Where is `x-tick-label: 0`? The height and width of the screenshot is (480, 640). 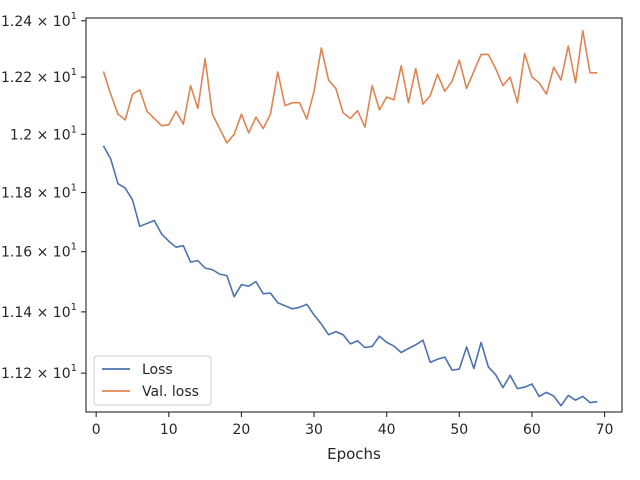
x-tick-label: 0 is located at coordinates (96, 430).